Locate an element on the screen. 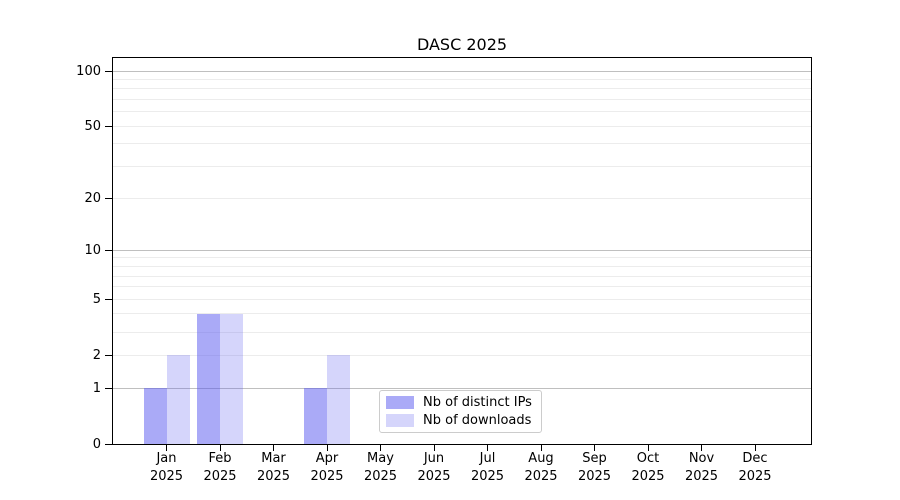  y-tick-label: 0 is located at coordinates (96, 444).